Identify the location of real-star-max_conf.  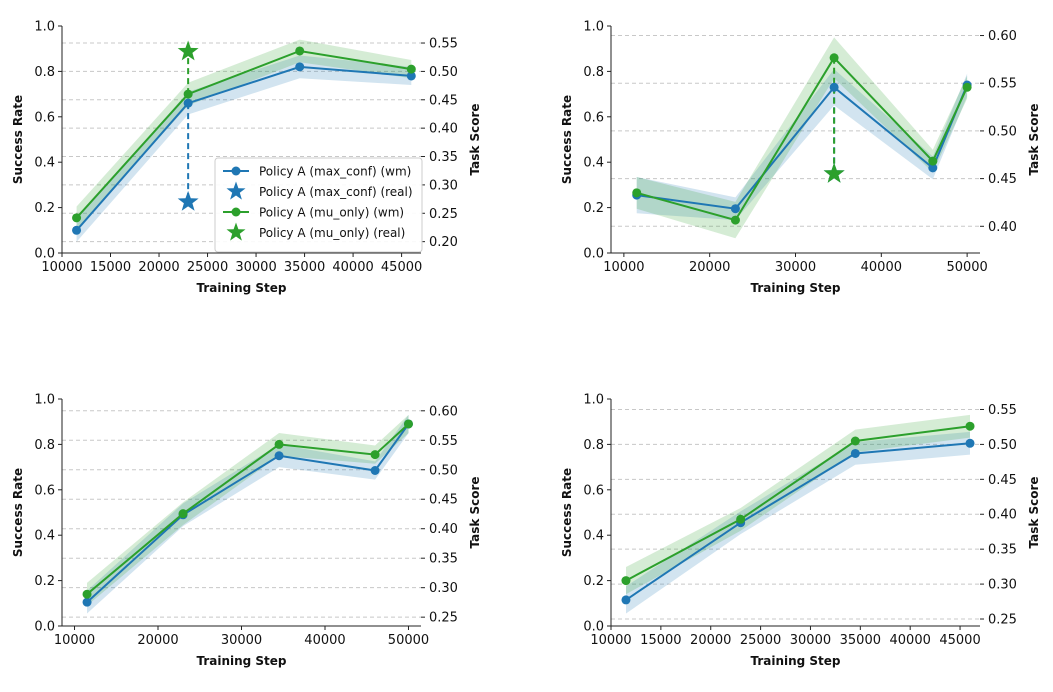
(188, 200).